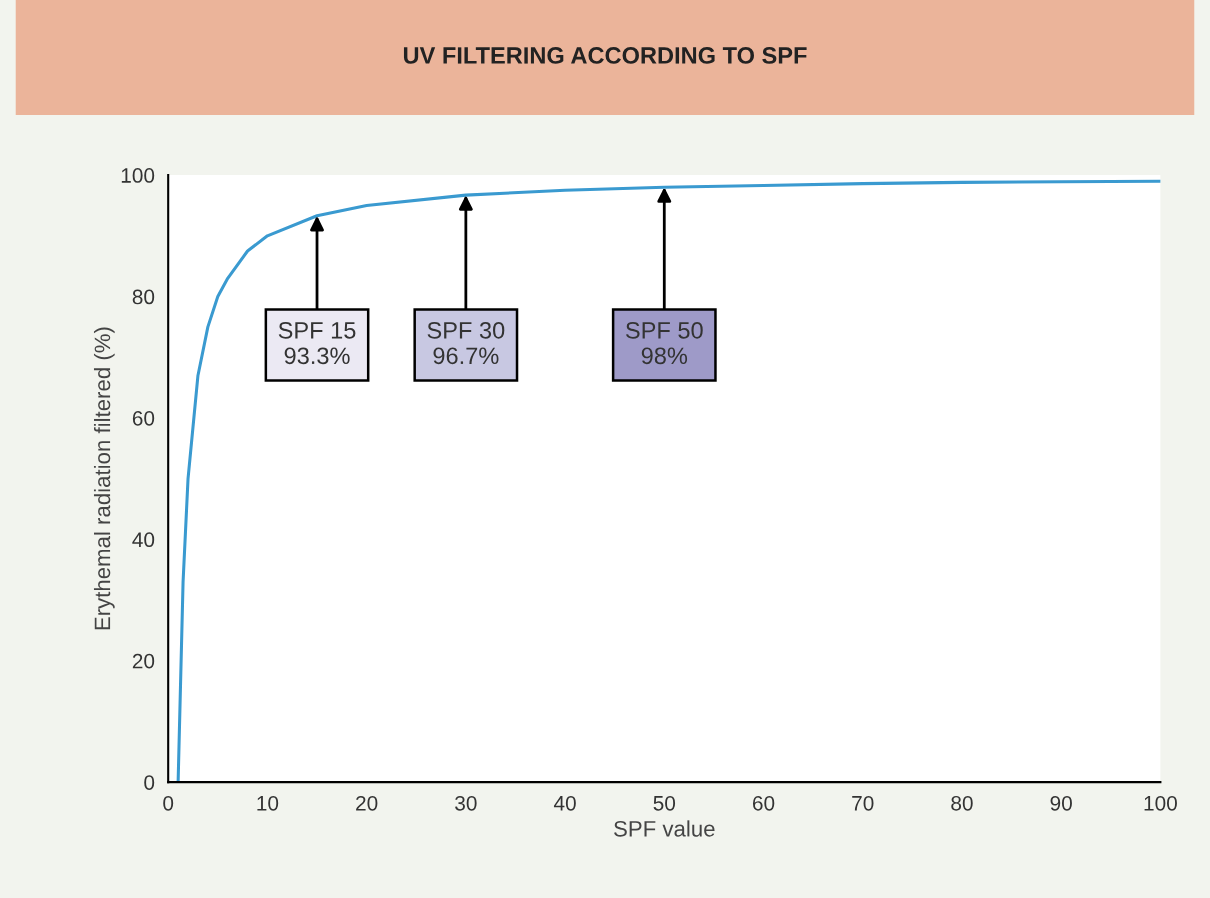 This screenshot has height=898, width=1210. What do you see at coordinates (466, 343) in the screenshot?
I see `annotation: SPF 30 96.7%` at bounding box center [466, 343].